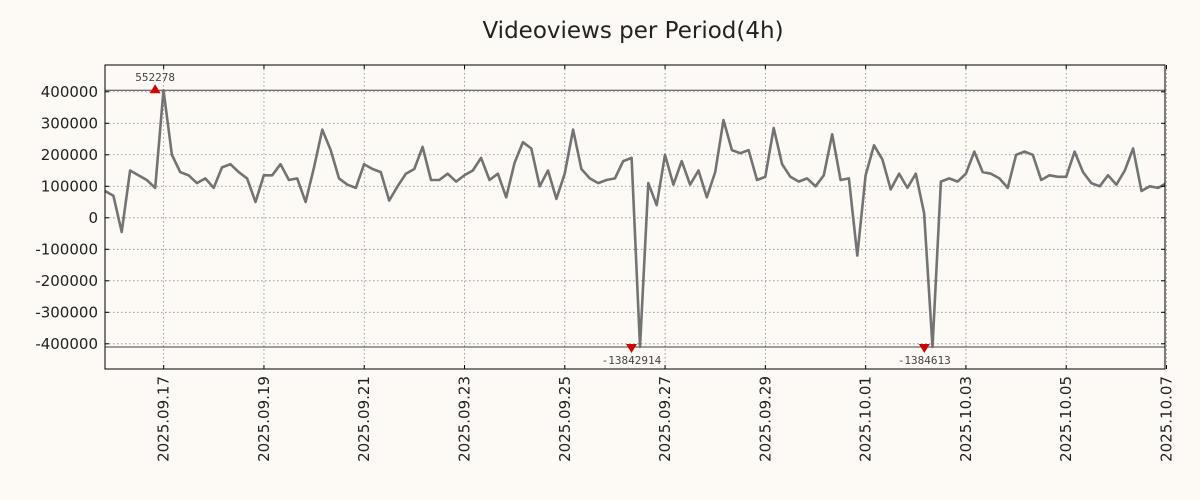  I want to click on y-tick-label: -300000, so click(66, 312).